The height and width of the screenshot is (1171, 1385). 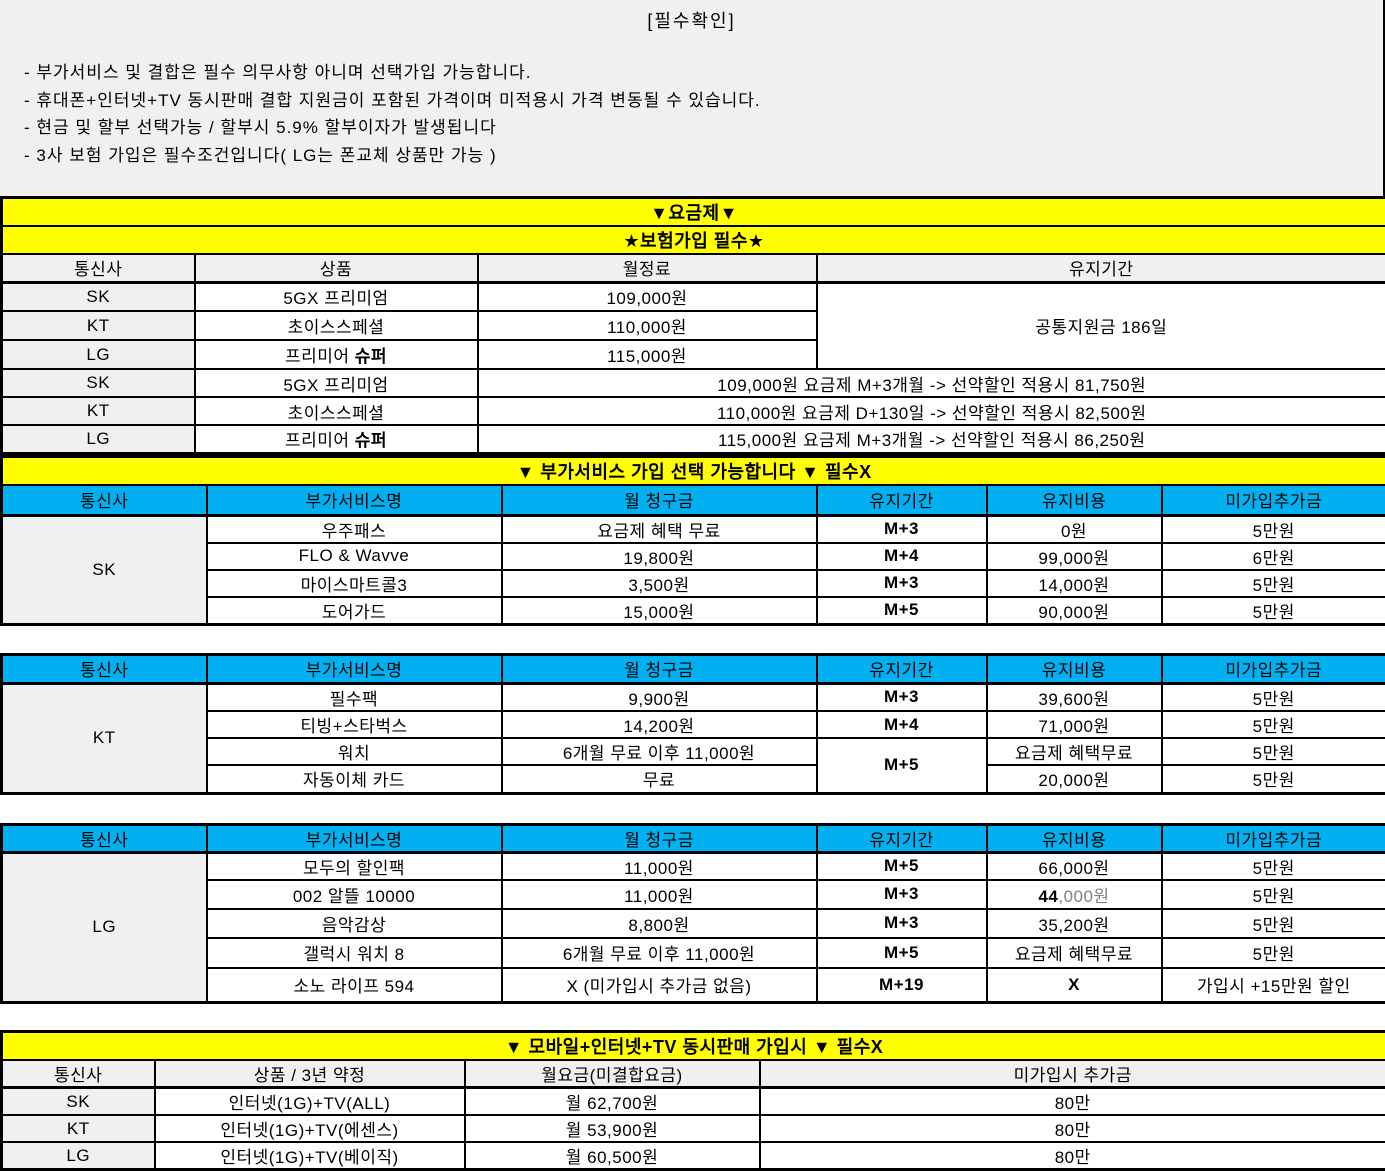 What do you see at coordinates (612, 1102) in the screenshot?
I see `fee-cell: 월 62,700원` at bounding box center [612, 1102].